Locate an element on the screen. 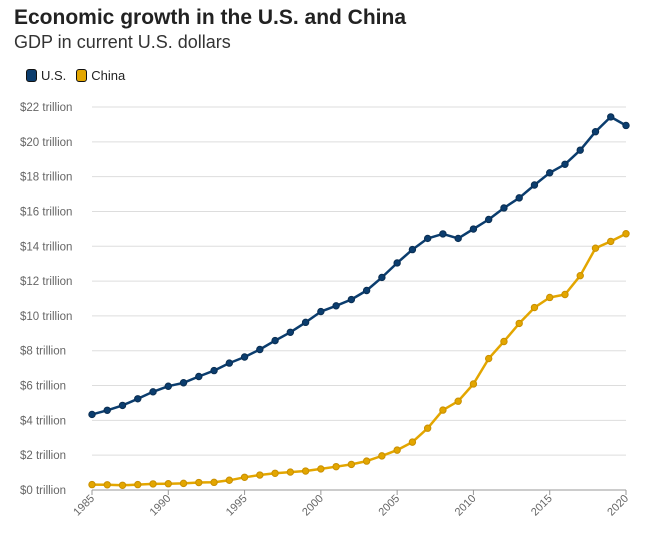 This screenshot has height=536, width=652. y-tick-label: $12 trillion is located at coordinates (46, 282).